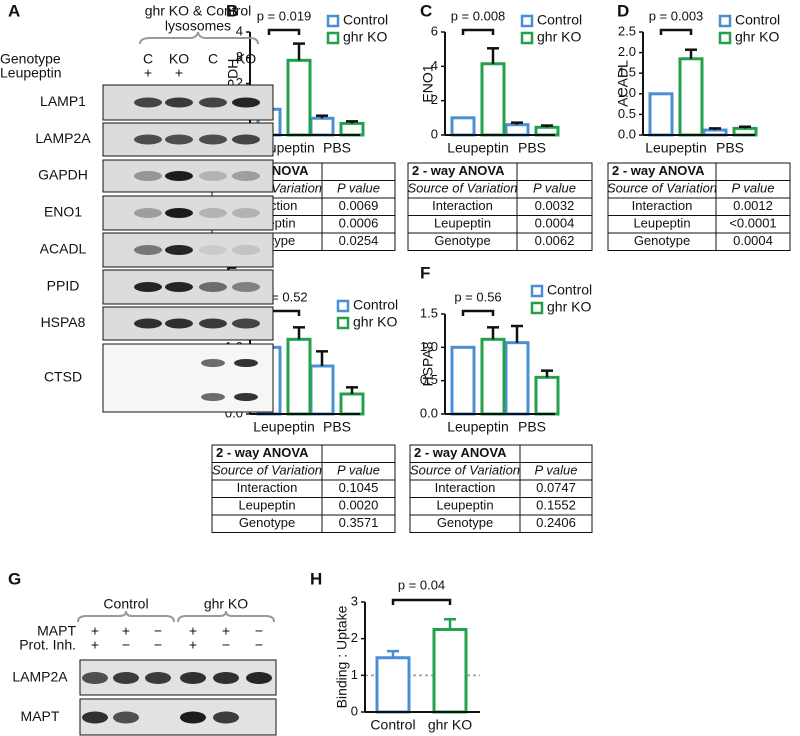 Image resolution: width=800 pixels, height=736 pixels. What do you see at coordinates (555, 223) in the screenshot?
I see `table-cell: 0.0004` at bounding box center [555, 223].